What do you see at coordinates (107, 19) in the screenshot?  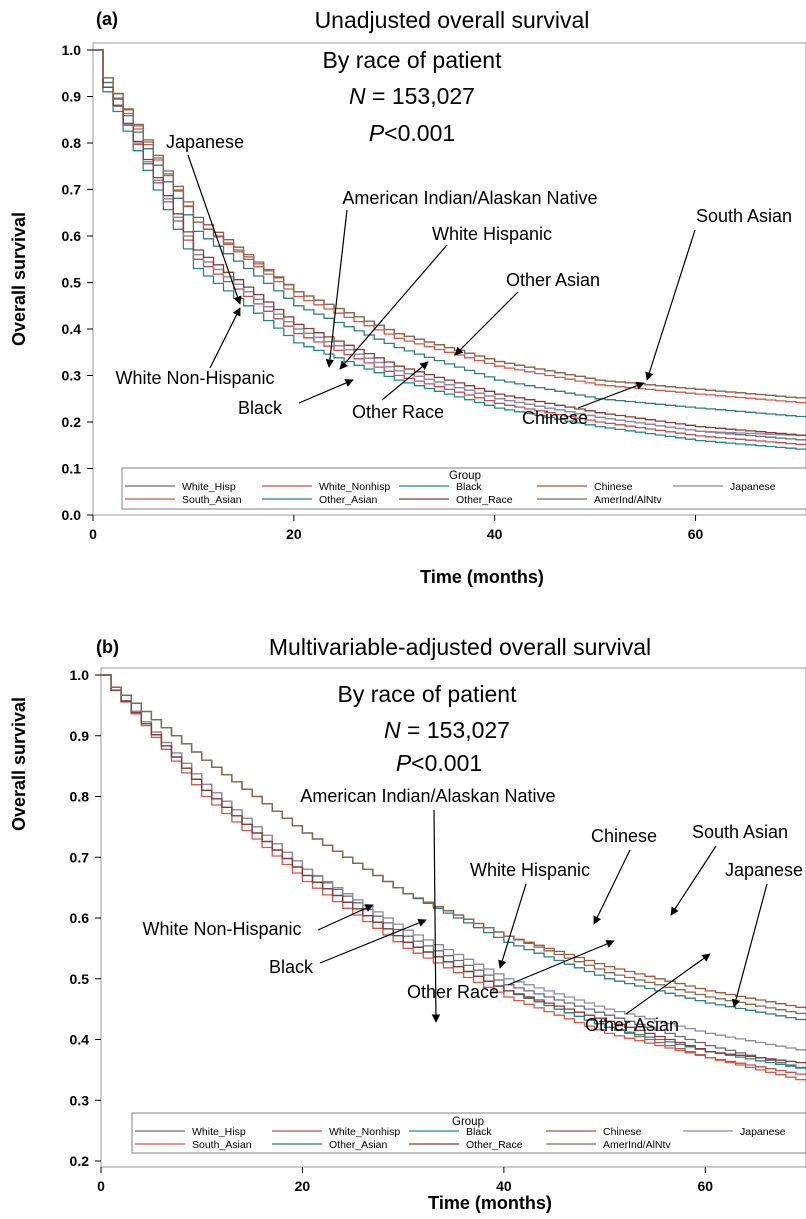 I see `panel-letter: (a)` at bounding box center [107, 19].